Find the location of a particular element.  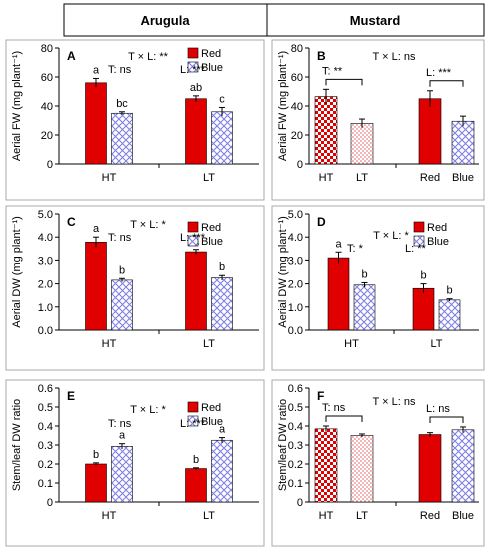

header-box-mustard is located at coordinates (375, 20).